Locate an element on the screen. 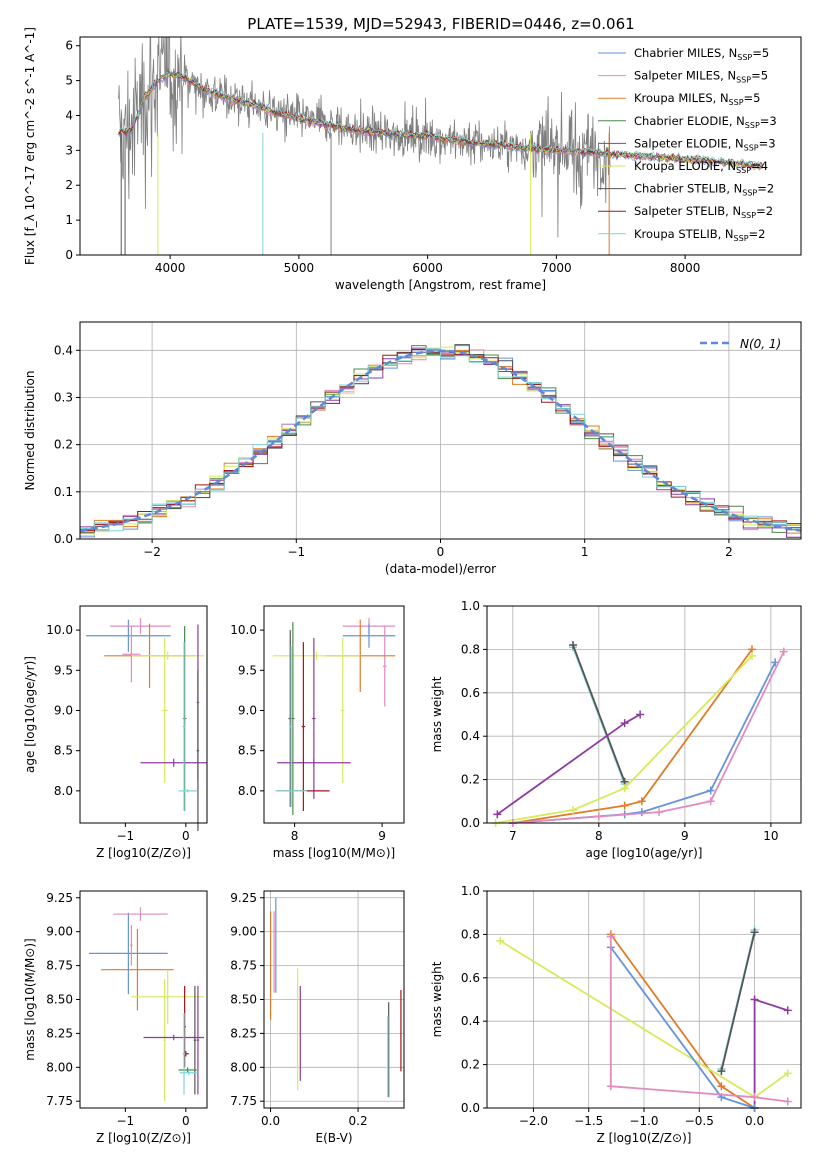  legend-entry: Salpeter ELODIE, NSSP=3 is located at coordinates (705, 144).